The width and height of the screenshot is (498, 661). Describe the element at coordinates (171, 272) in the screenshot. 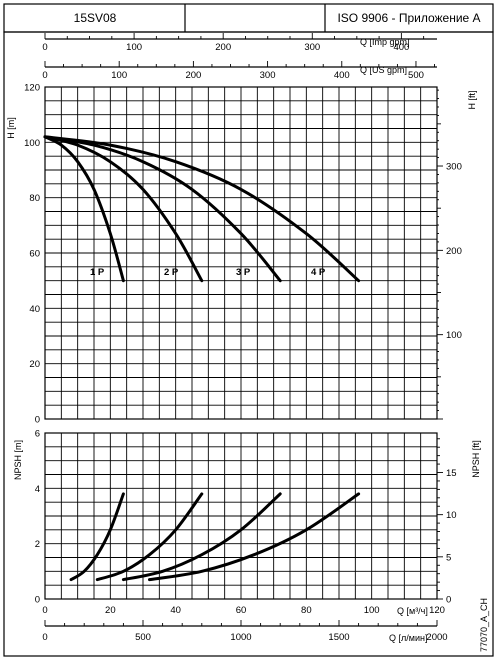

I see `curve-label-2p: 2 P` at that location.